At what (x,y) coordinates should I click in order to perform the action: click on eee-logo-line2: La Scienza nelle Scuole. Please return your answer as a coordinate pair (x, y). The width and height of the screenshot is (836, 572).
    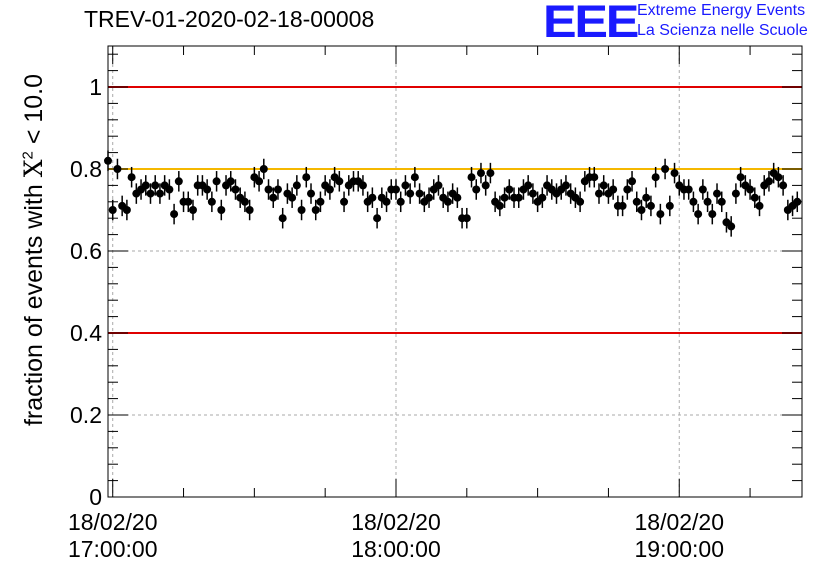
    Looking at the image, I should click on (722, 30).